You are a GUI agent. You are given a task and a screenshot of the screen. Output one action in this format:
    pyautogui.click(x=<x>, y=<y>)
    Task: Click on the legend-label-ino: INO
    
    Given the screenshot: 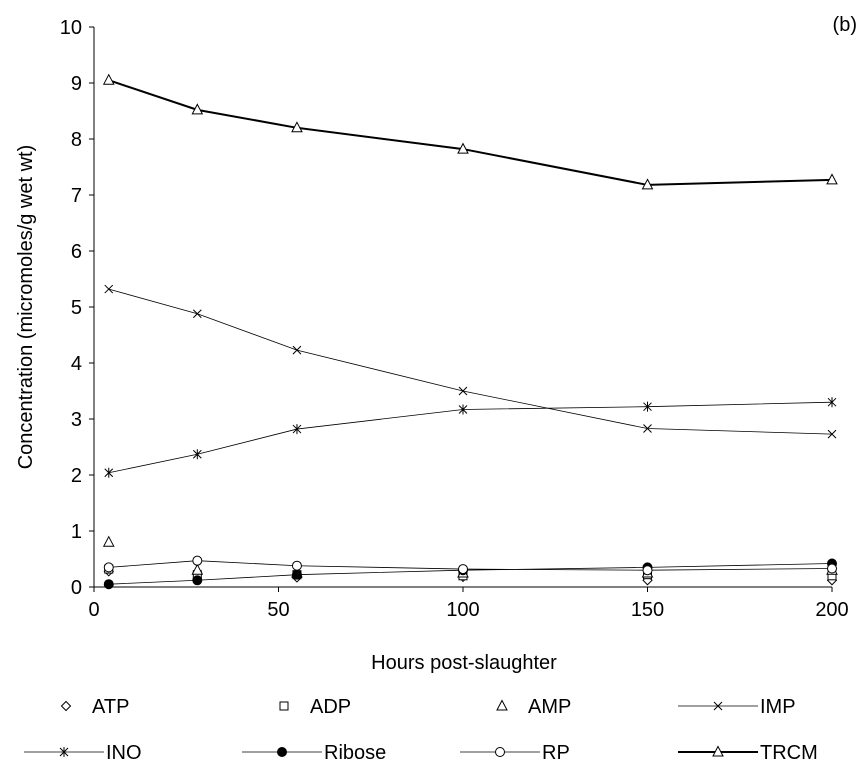 What is the action you would take?
    pyautogui.click(x=124, y=753)
    